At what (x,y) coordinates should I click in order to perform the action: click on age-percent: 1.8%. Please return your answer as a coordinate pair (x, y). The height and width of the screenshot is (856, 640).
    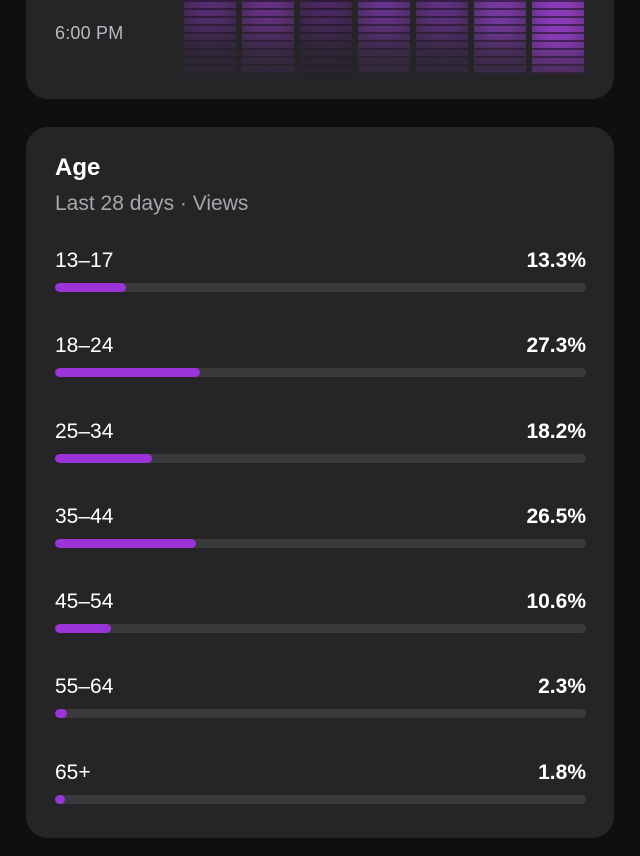
    Looking at the image, I should click on (562, 772).